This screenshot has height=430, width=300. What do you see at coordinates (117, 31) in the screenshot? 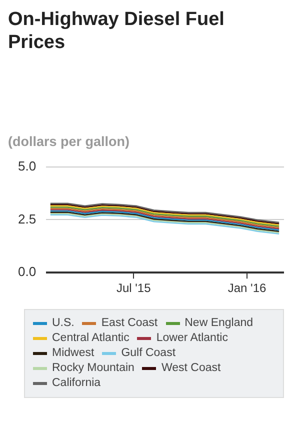
I see `chart-title: On-Highway Diesel Fuel Prices` at bounding box center [117, 31].